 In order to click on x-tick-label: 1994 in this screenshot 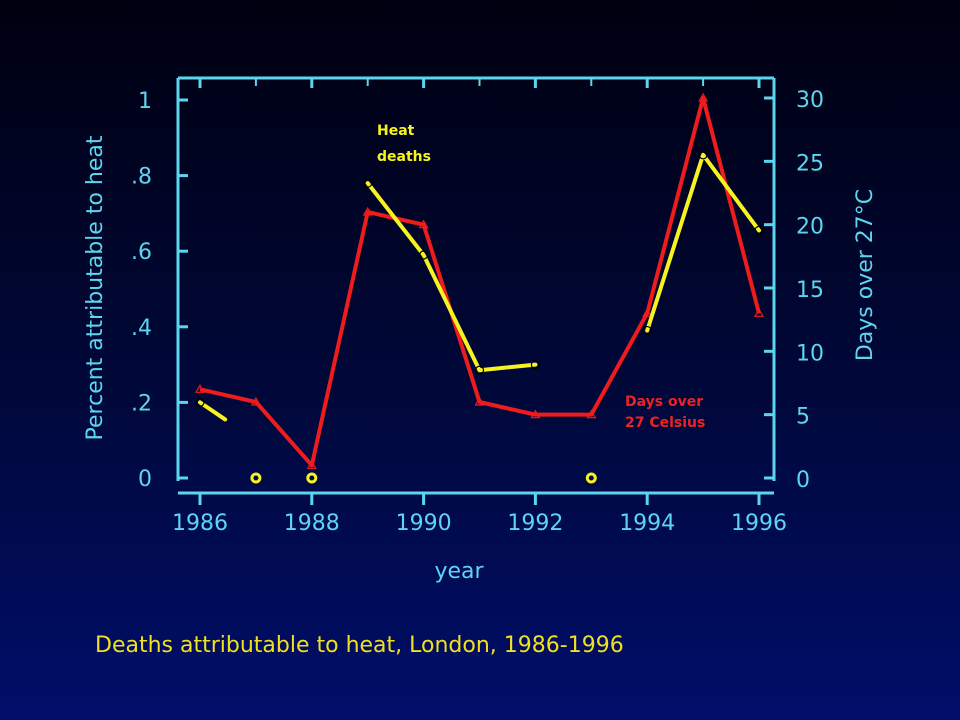, I will do `click(647, 523)`.